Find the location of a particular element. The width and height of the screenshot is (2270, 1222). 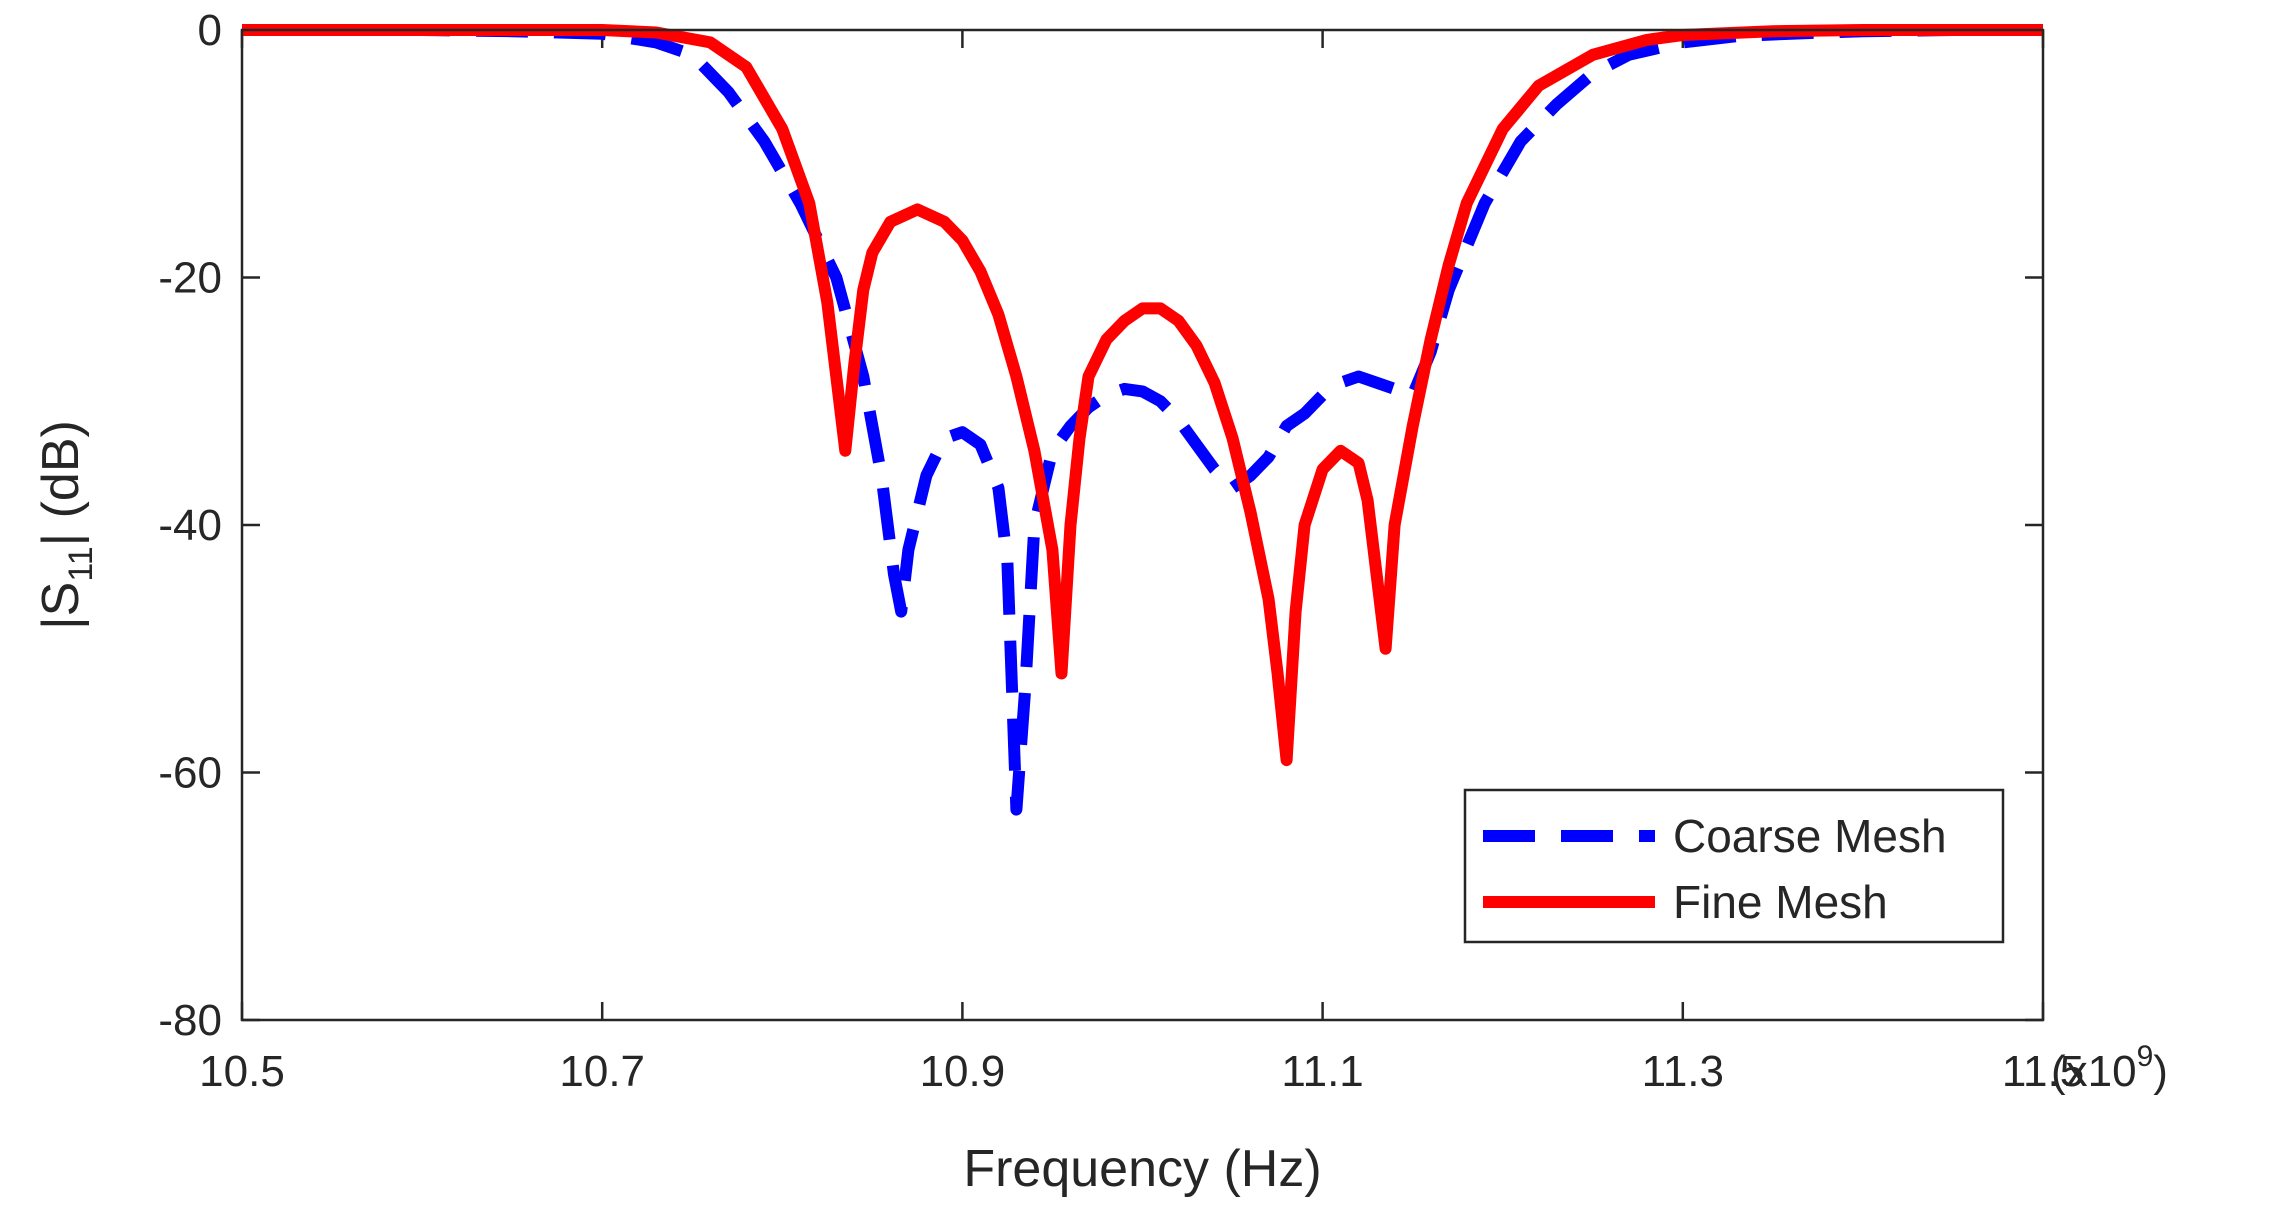

x-tick-label: 10.5 is located at coordinates (242, 1071).